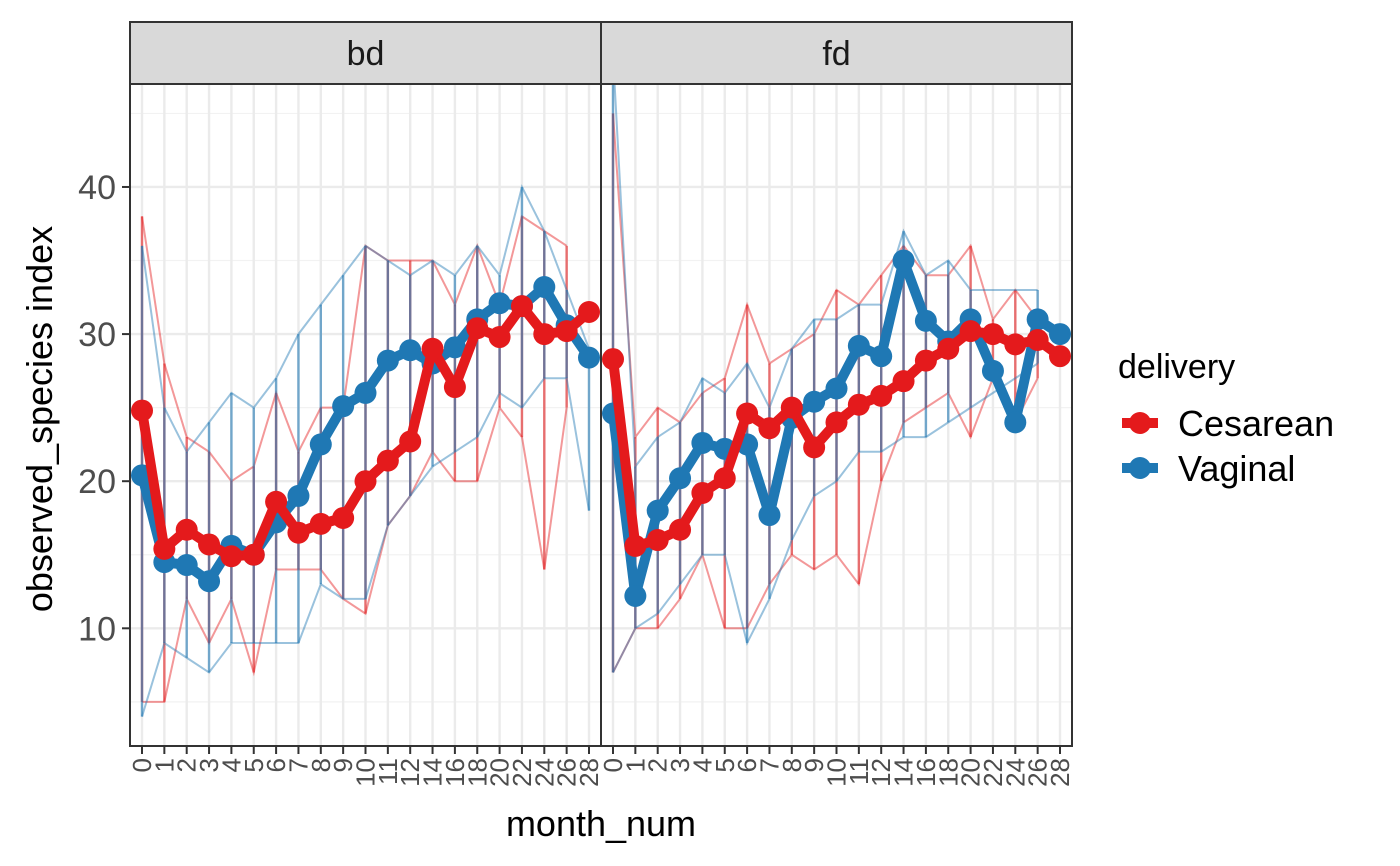 This screenshot has height=866, width=1400. I want to click on facet-strip-label: bd, so click(366, 54).